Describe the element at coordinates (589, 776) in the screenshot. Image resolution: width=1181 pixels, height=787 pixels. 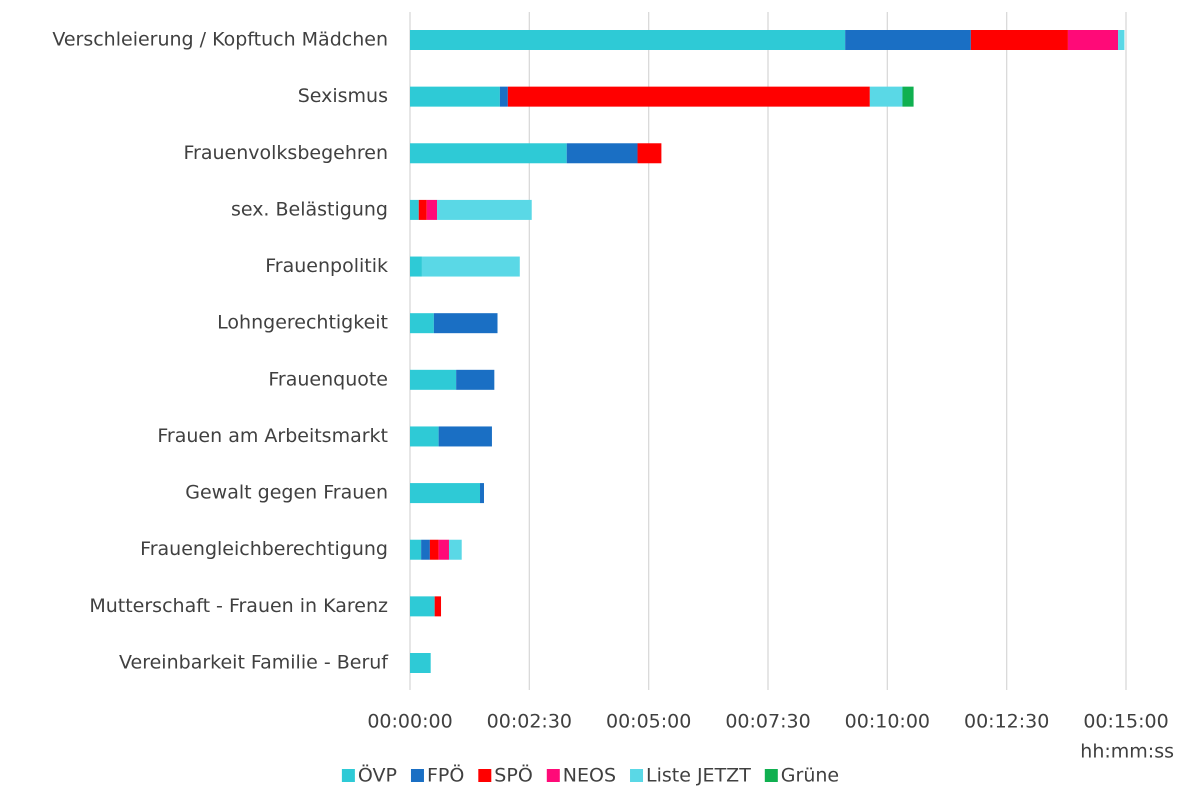
I see `legend-label: NEOS` at that location.